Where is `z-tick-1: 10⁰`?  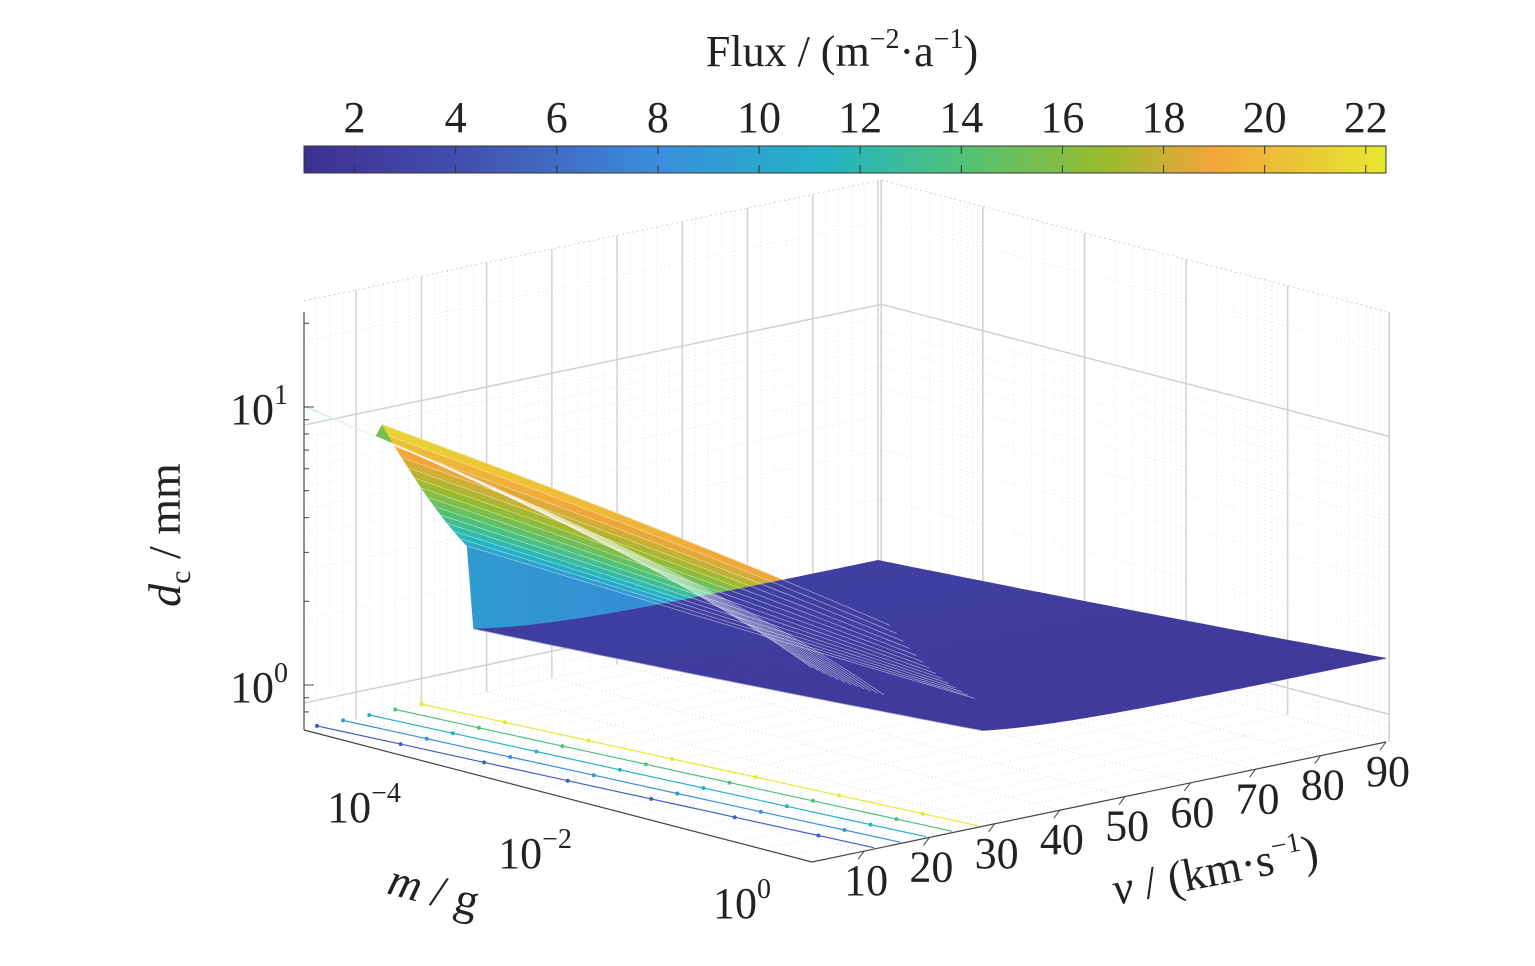
z-tick-1: 10⁰ is located at coordinates (259, 685).